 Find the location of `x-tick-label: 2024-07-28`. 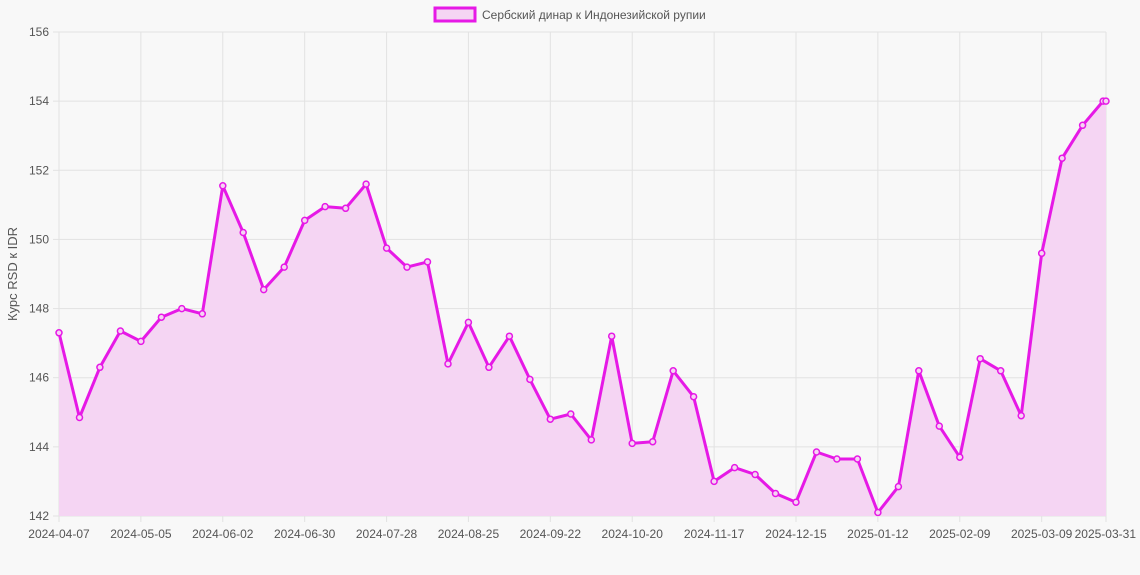

x-tick-label: 2024-07-28 is located at coordinates (387, 534).